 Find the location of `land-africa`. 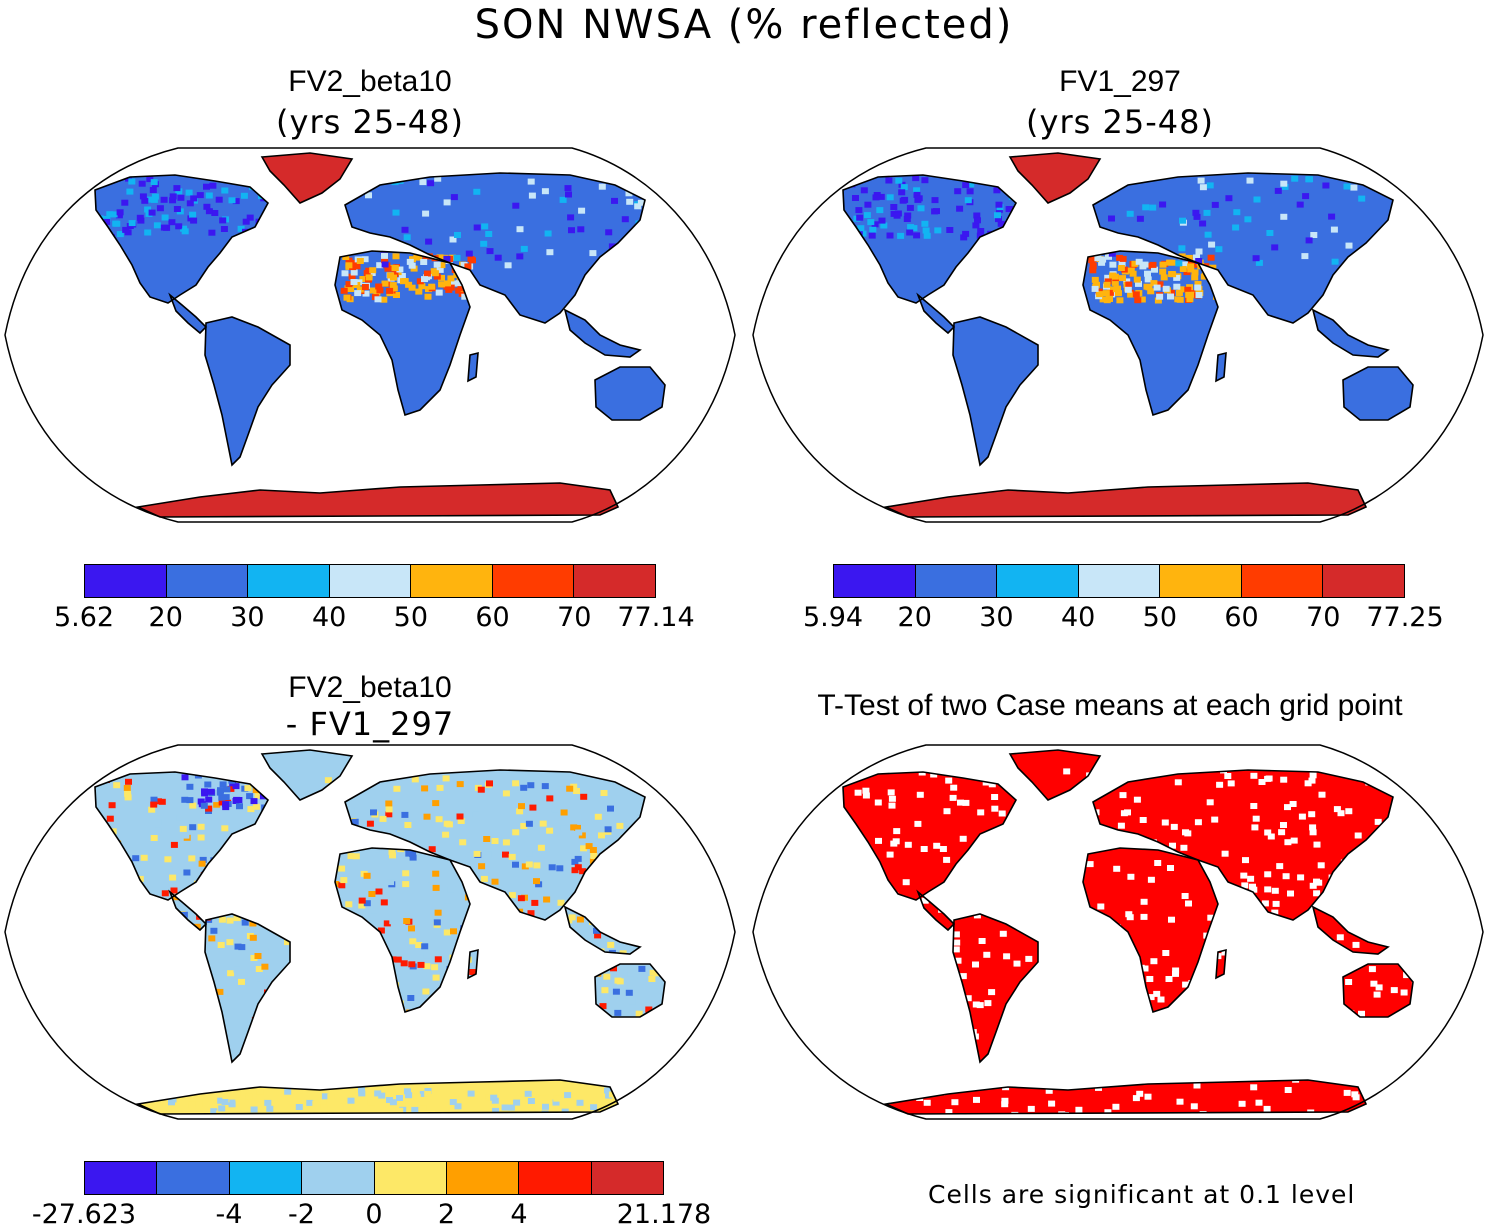

land-africa is located at coordinates (1150, 930).